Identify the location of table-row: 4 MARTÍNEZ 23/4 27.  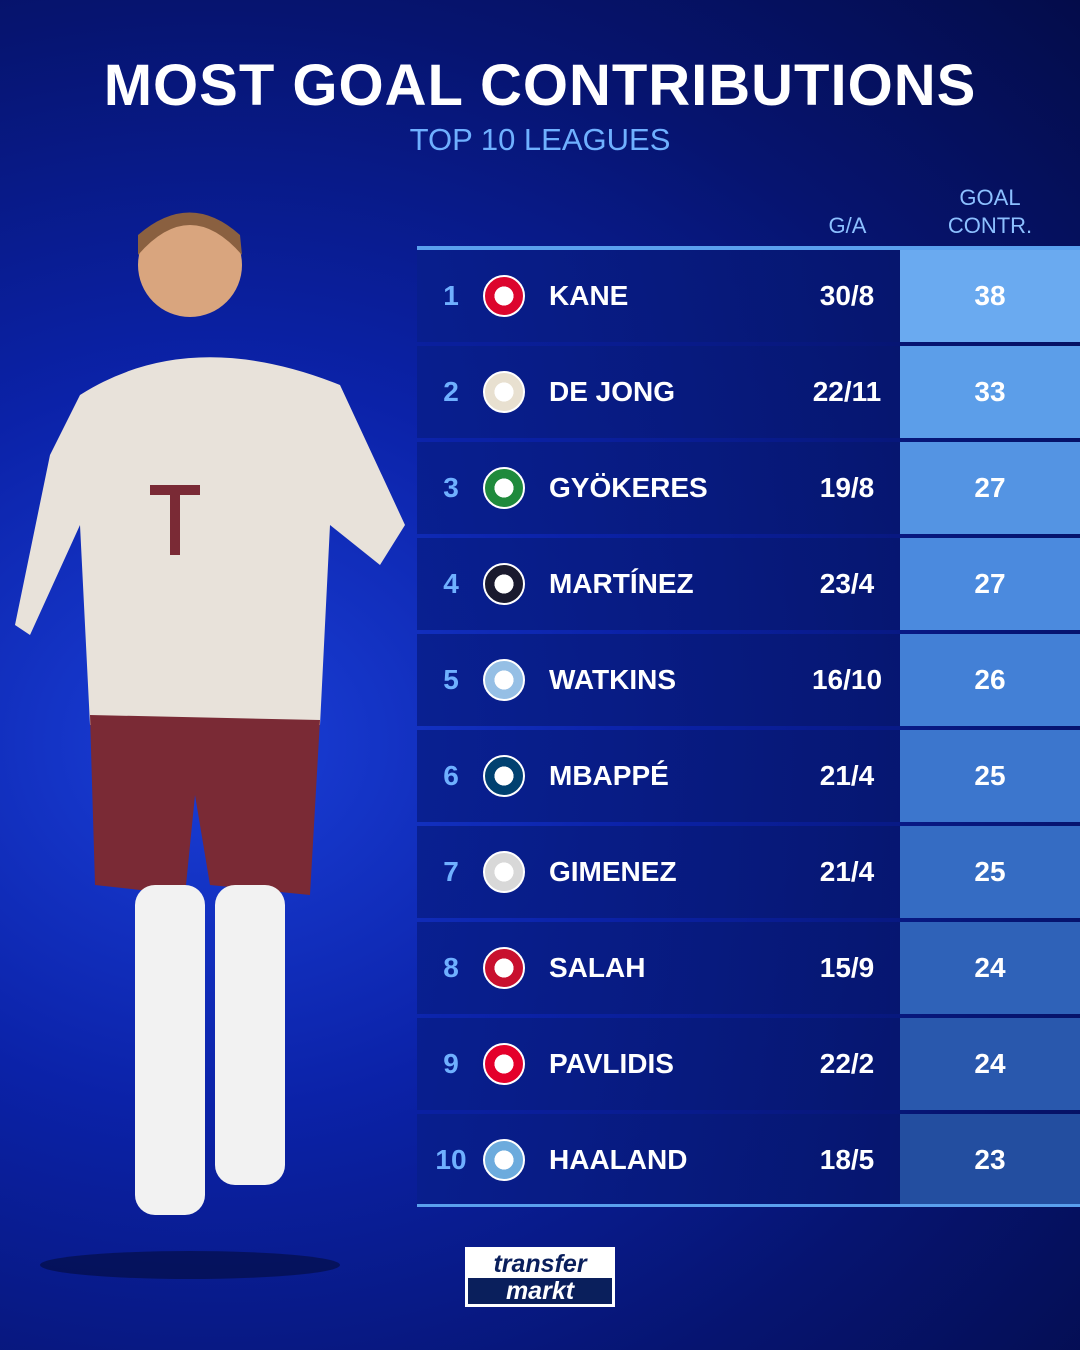
(748, 584).